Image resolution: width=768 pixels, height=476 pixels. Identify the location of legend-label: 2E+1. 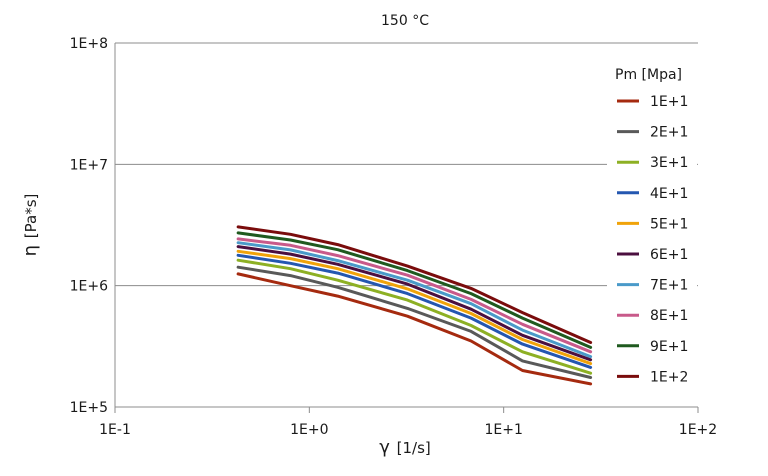
(669, 133).